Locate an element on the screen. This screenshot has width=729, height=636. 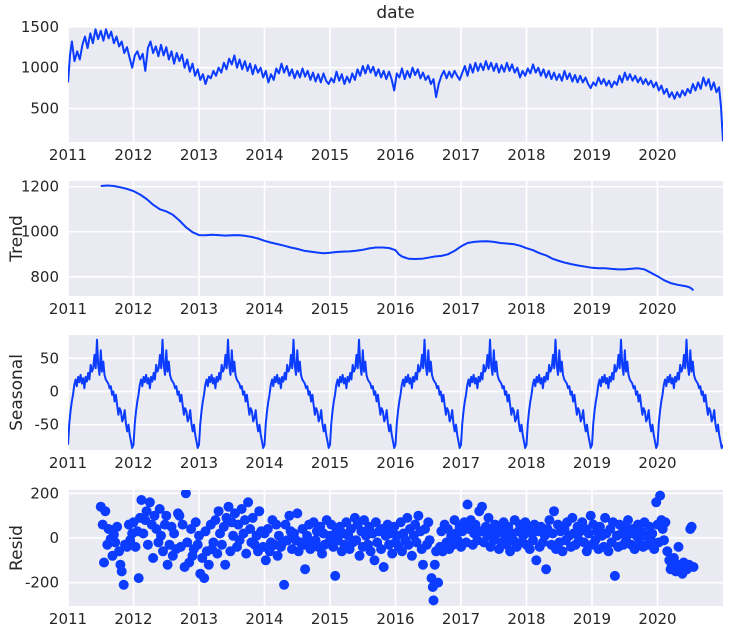
seasonal-y-tick-label: -50 is located at coordinates (47, 425).